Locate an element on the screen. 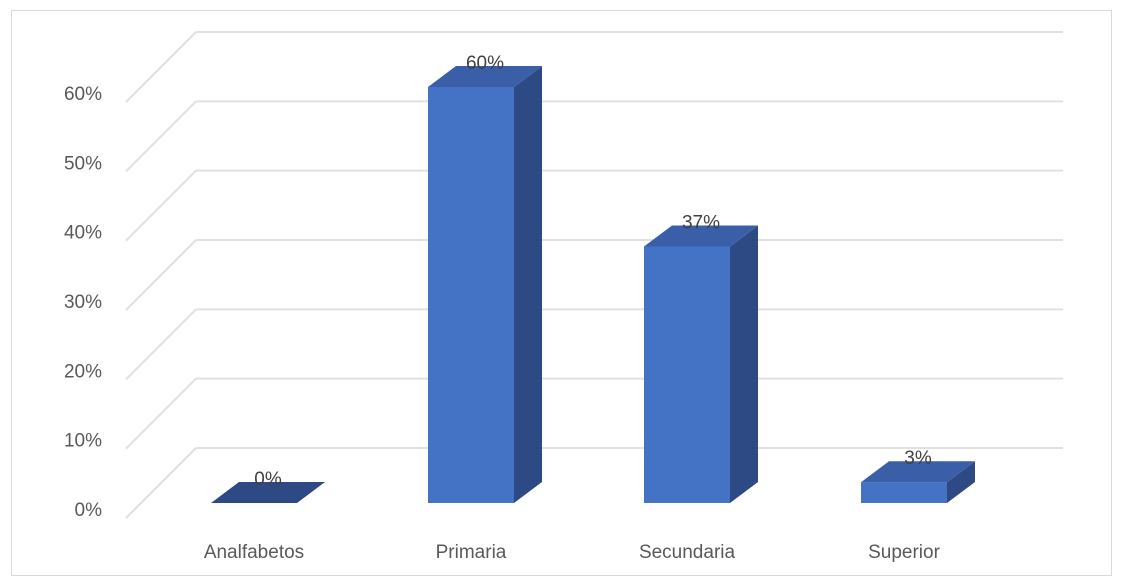  y-tick-label: 40% is located at coordinates (83, 233).